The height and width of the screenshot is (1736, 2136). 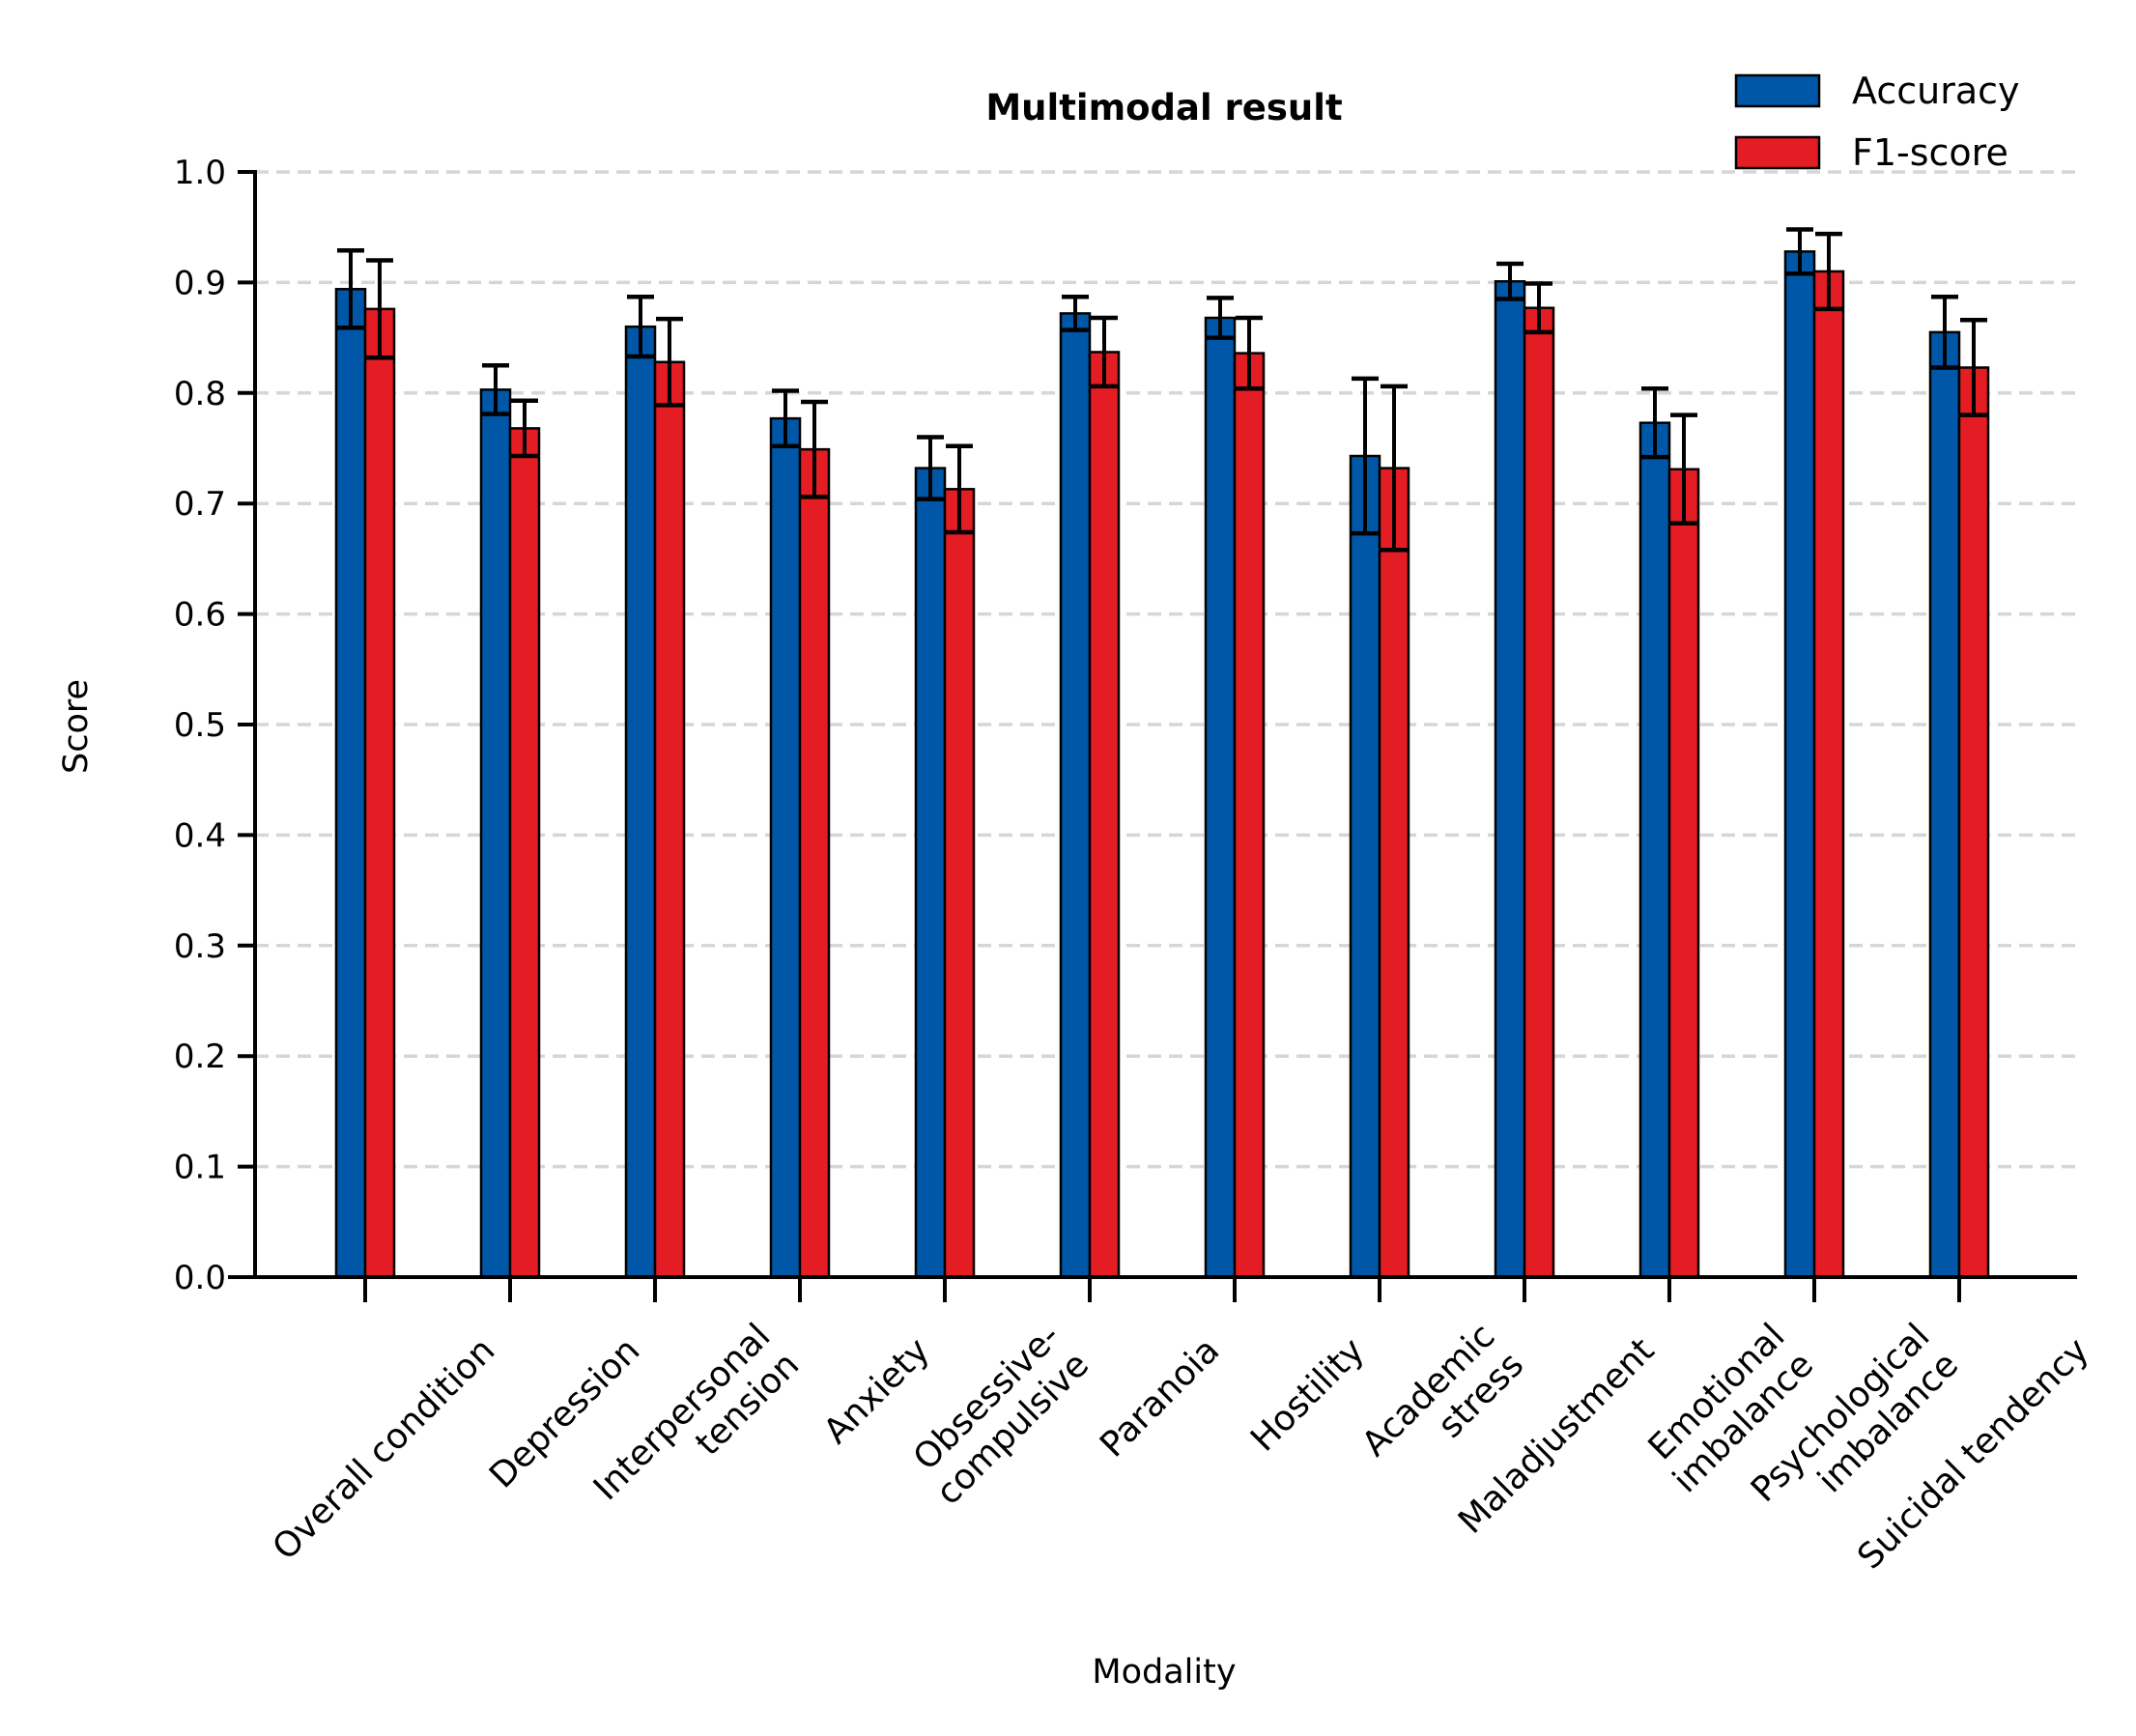 What do you see at coordinates (77, 726) in the screenshot?
I see `y-axis-label: Score` at bounding box center [77, 726].